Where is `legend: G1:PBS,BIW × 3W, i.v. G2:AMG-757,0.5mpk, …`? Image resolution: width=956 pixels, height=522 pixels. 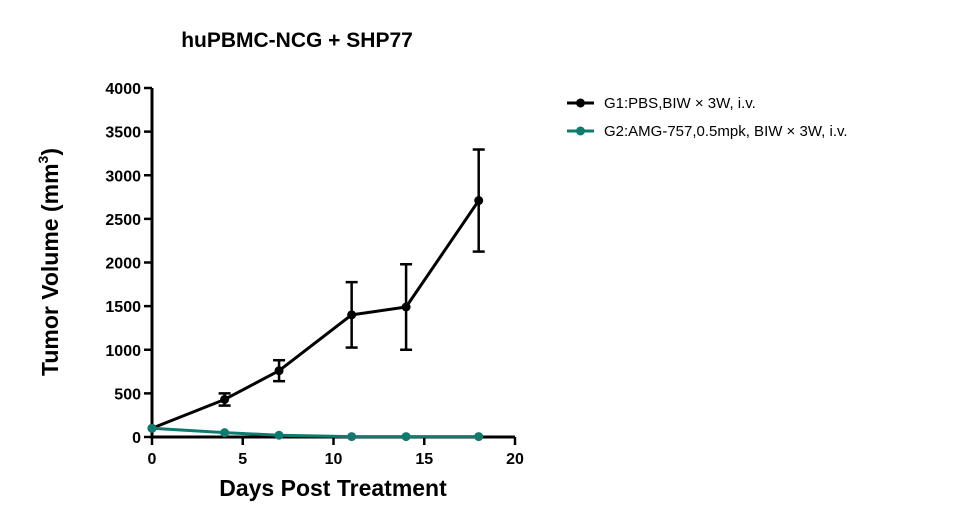
legend: G1:PBS,BIW × 3W, i.v. G2:AMG-757,0.5mpk, … is located at coordinates (707, 117).